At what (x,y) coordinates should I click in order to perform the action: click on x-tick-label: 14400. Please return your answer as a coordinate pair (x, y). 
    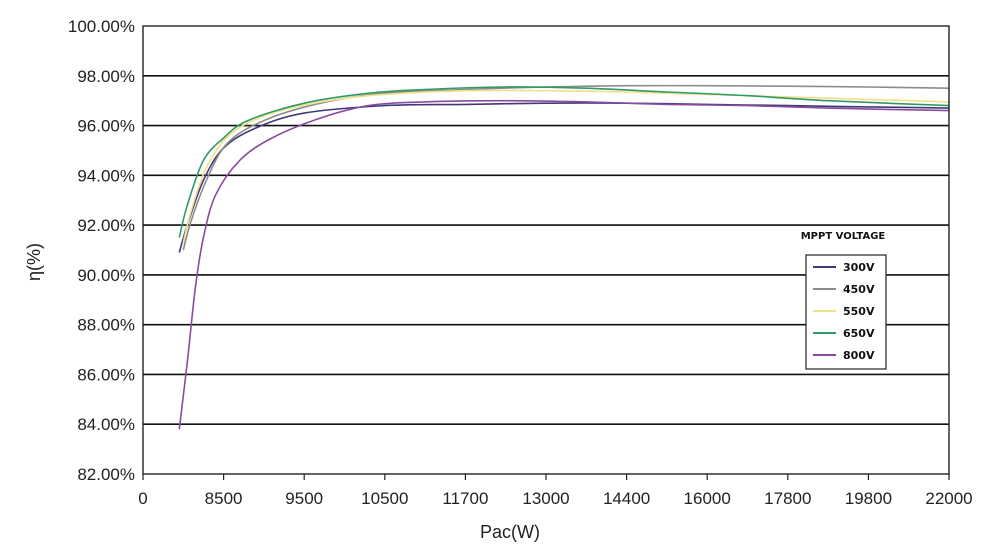
    Looking at the image, I should click on (626, 498).